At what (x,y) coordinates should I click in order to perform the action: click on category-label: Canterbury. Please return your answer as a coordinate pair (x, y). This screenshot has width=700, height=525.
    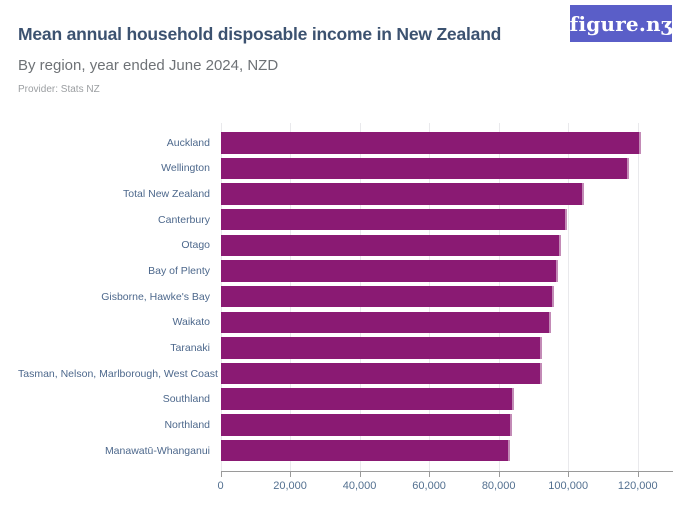
    Looking at the image, I should click on (184, 219).